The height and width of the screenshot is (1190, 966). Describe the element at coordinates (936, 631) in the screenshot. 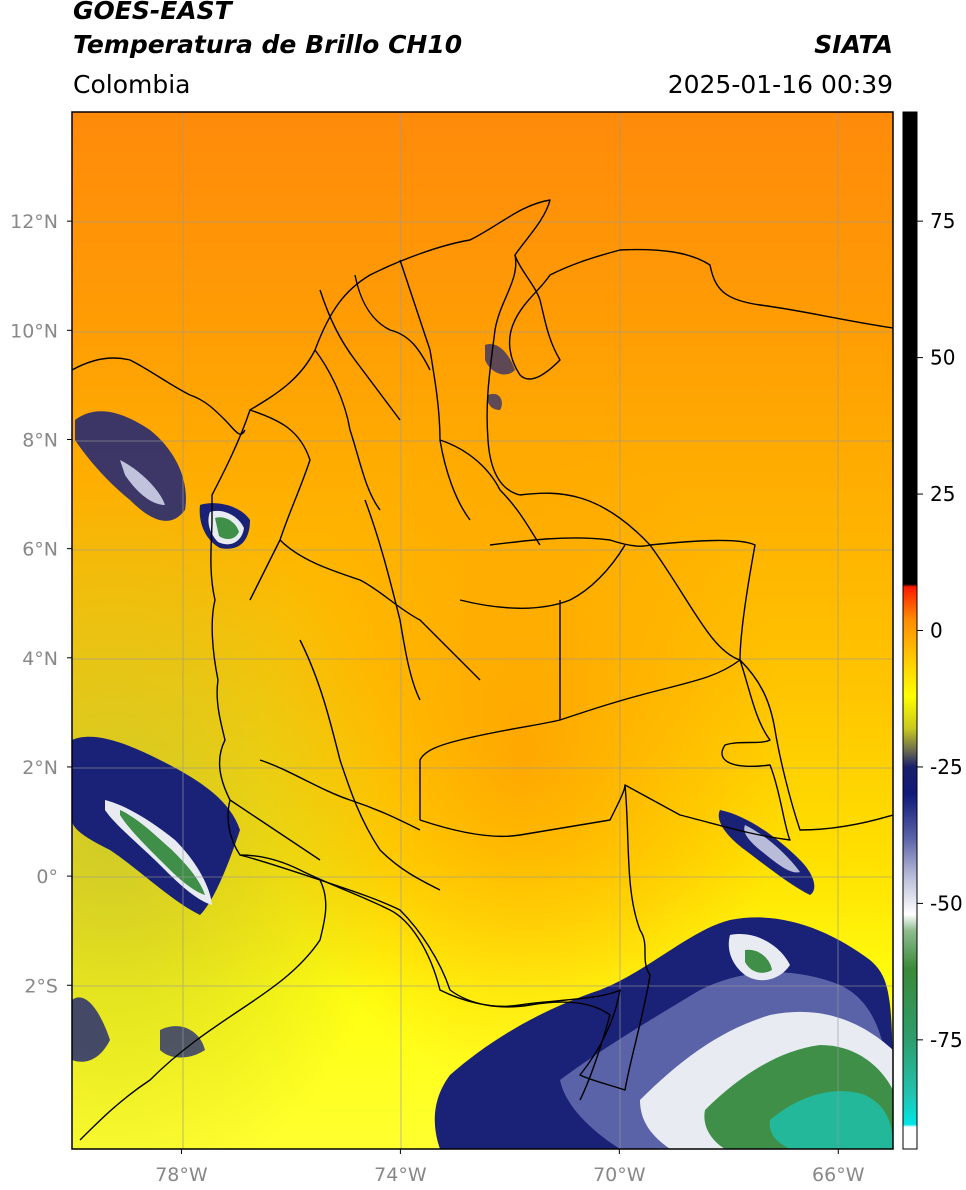

I see `colorbar-tick-label: 0` at that location.